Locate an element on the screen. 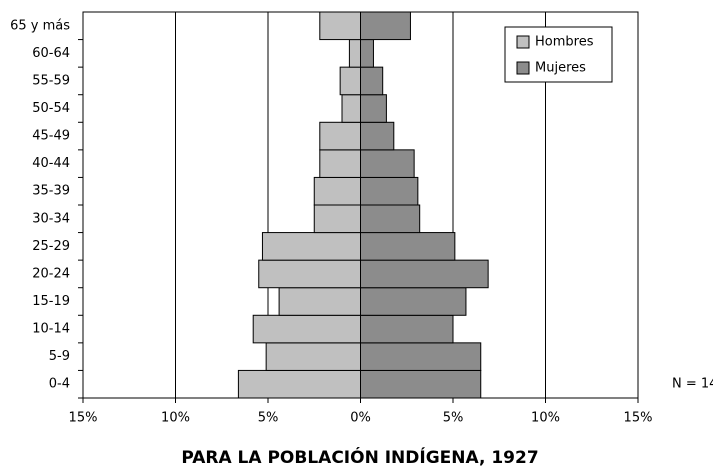 Image resolution: width=713 pixels, height=468 pixels. y-tick-label: 40-44 is located at coordinates (51, 163).